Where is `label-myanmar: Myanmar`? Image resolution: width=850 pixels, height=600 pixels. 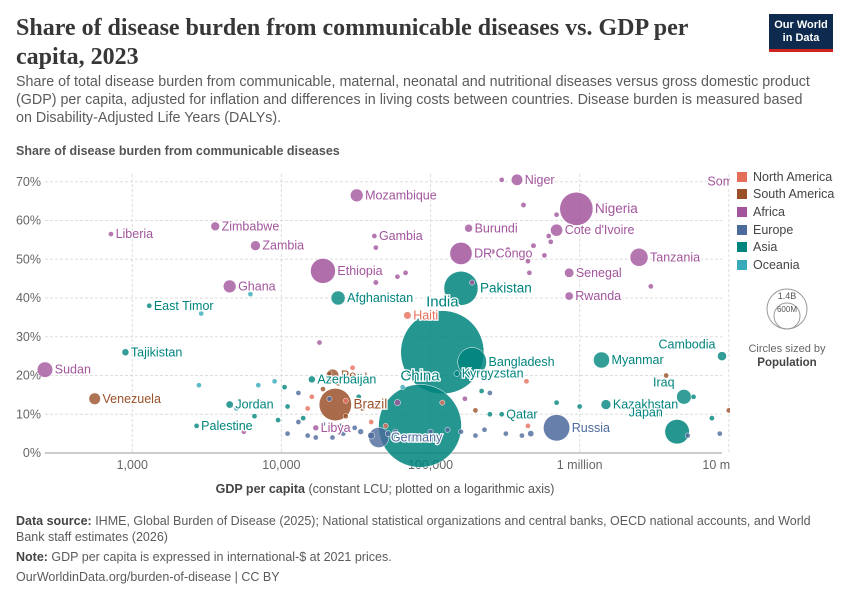
label-myanmar: Myanmar is located at coordinates (638, 360).